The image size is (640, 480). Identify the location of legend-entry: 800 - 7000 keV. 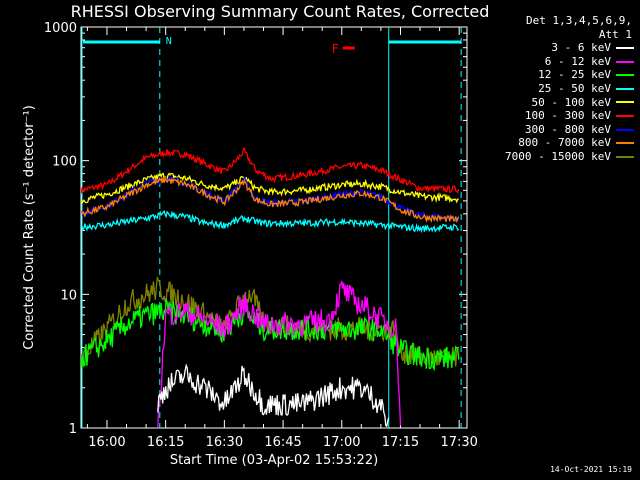
(555, 143).